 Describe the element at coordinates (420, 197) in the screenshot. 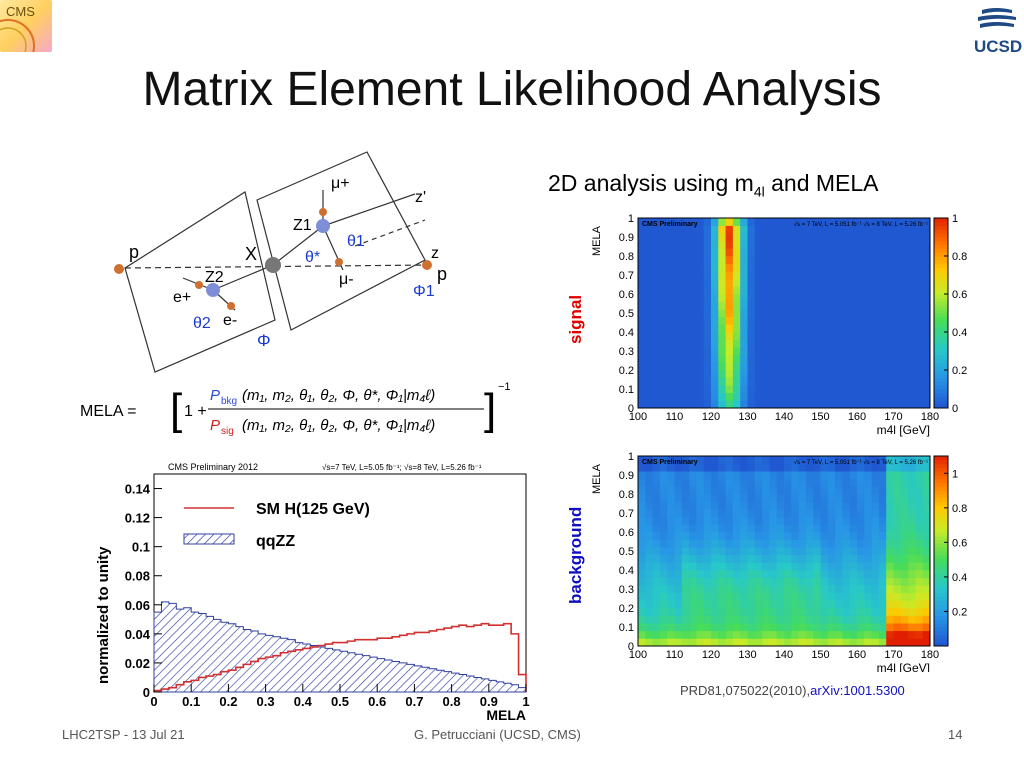

I see `label-z-prime: z'` at that location.